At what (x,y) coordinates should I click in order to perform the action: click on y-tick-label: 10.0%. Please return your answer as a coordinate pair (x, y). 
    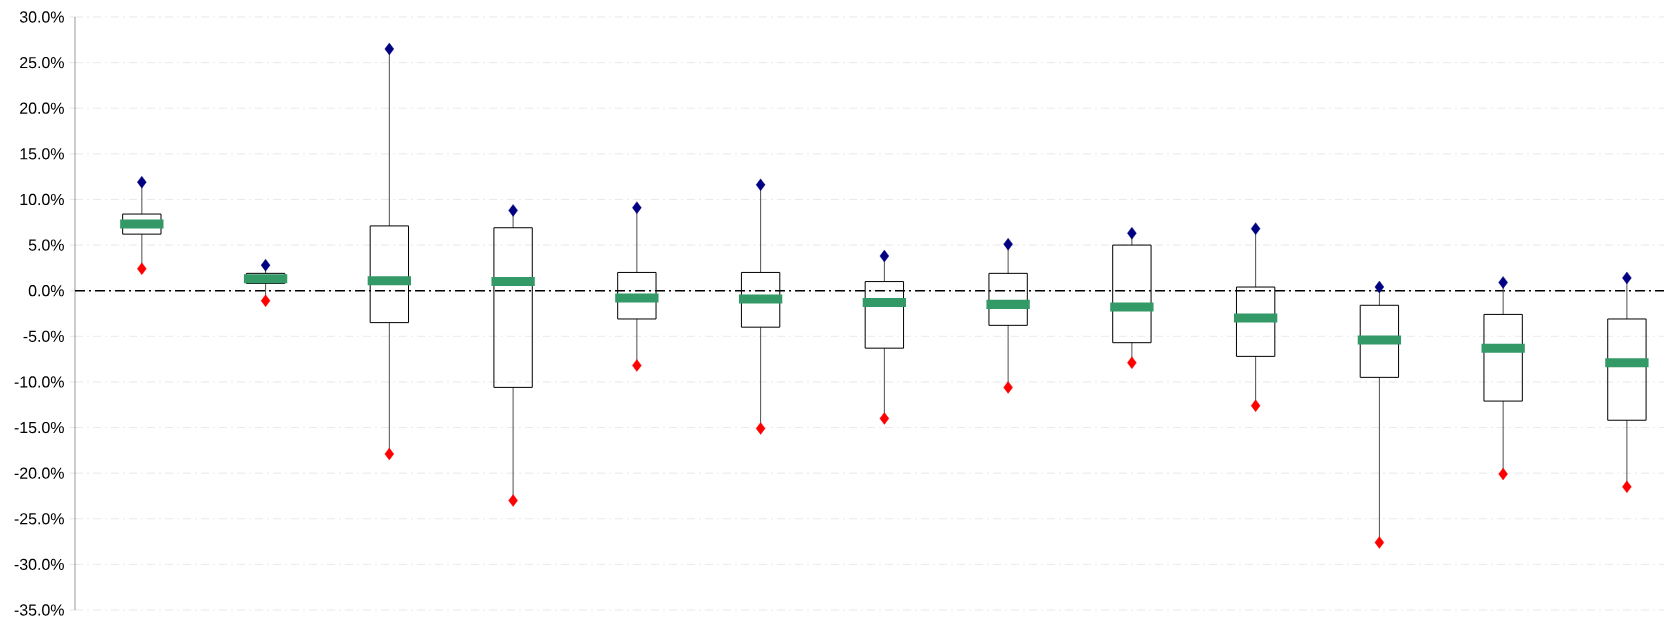
    Looking at the image, I should click on (42, 199).